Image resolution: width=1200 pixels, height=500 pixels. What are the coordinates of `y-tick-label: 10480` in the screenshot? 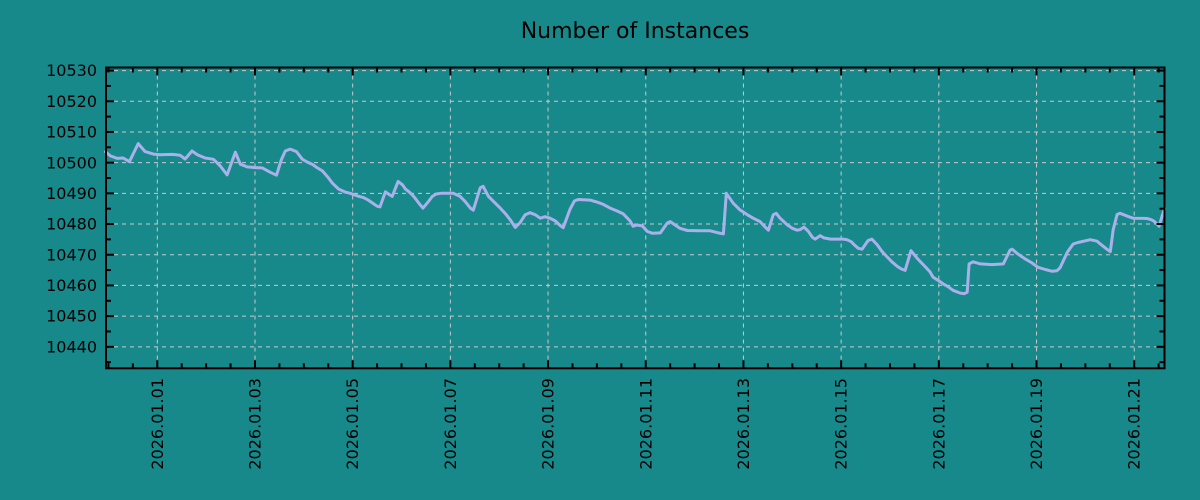 It's located at (71, 224).